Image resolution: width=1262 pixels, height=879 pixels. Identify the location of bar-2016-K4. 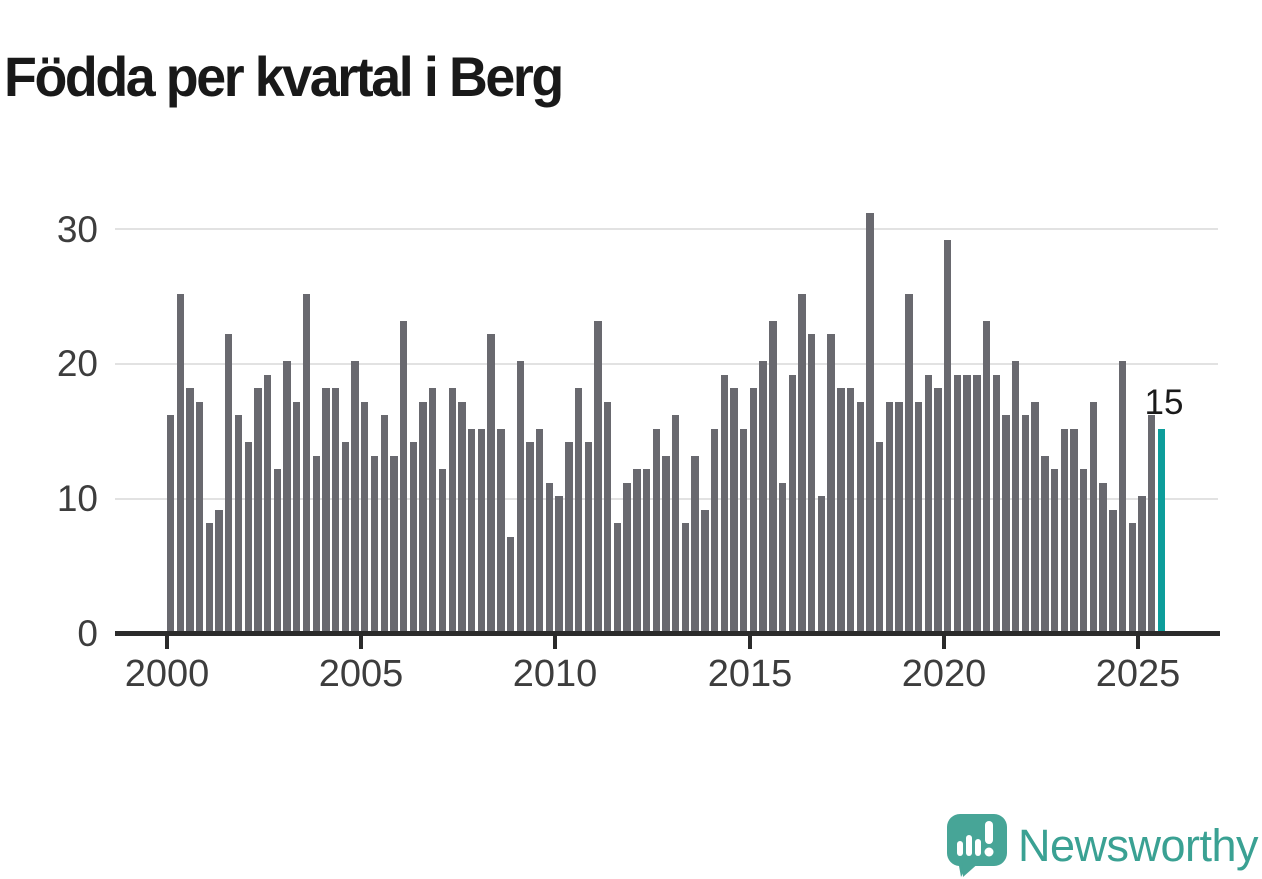
(821, 563).